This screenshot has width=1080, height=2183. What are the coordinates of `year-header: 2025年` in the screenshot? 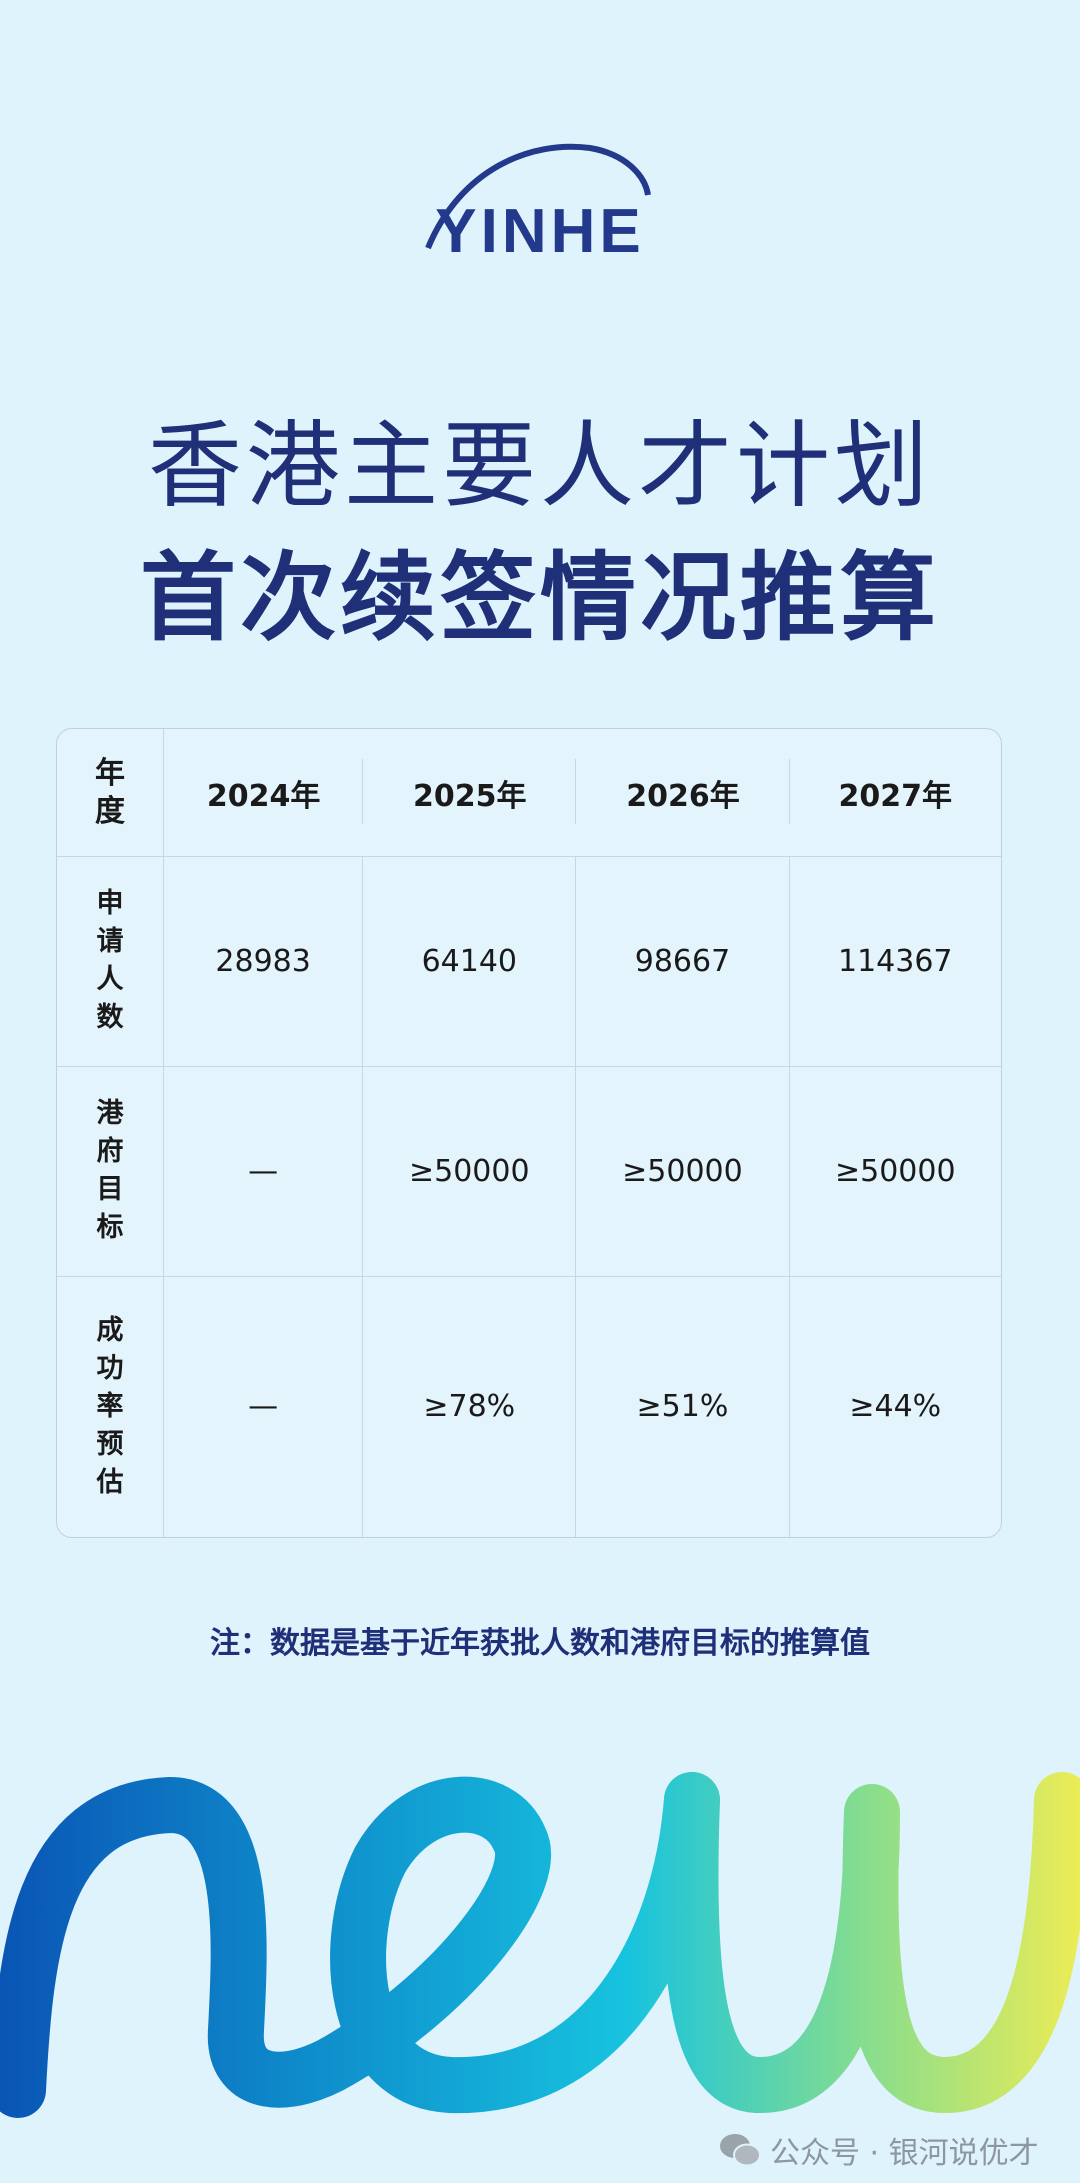 It's located at (470, 793).